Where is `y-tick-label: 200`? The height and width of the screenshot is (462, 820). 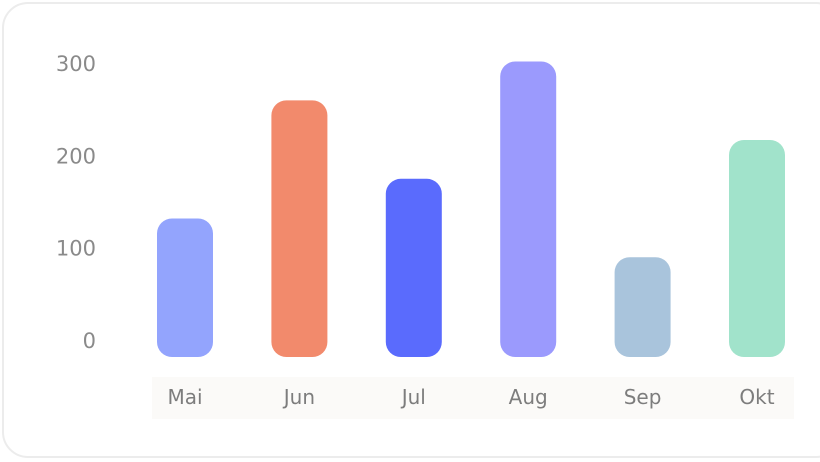 y-tick-label: 200 is located at coordinates (76, 156).